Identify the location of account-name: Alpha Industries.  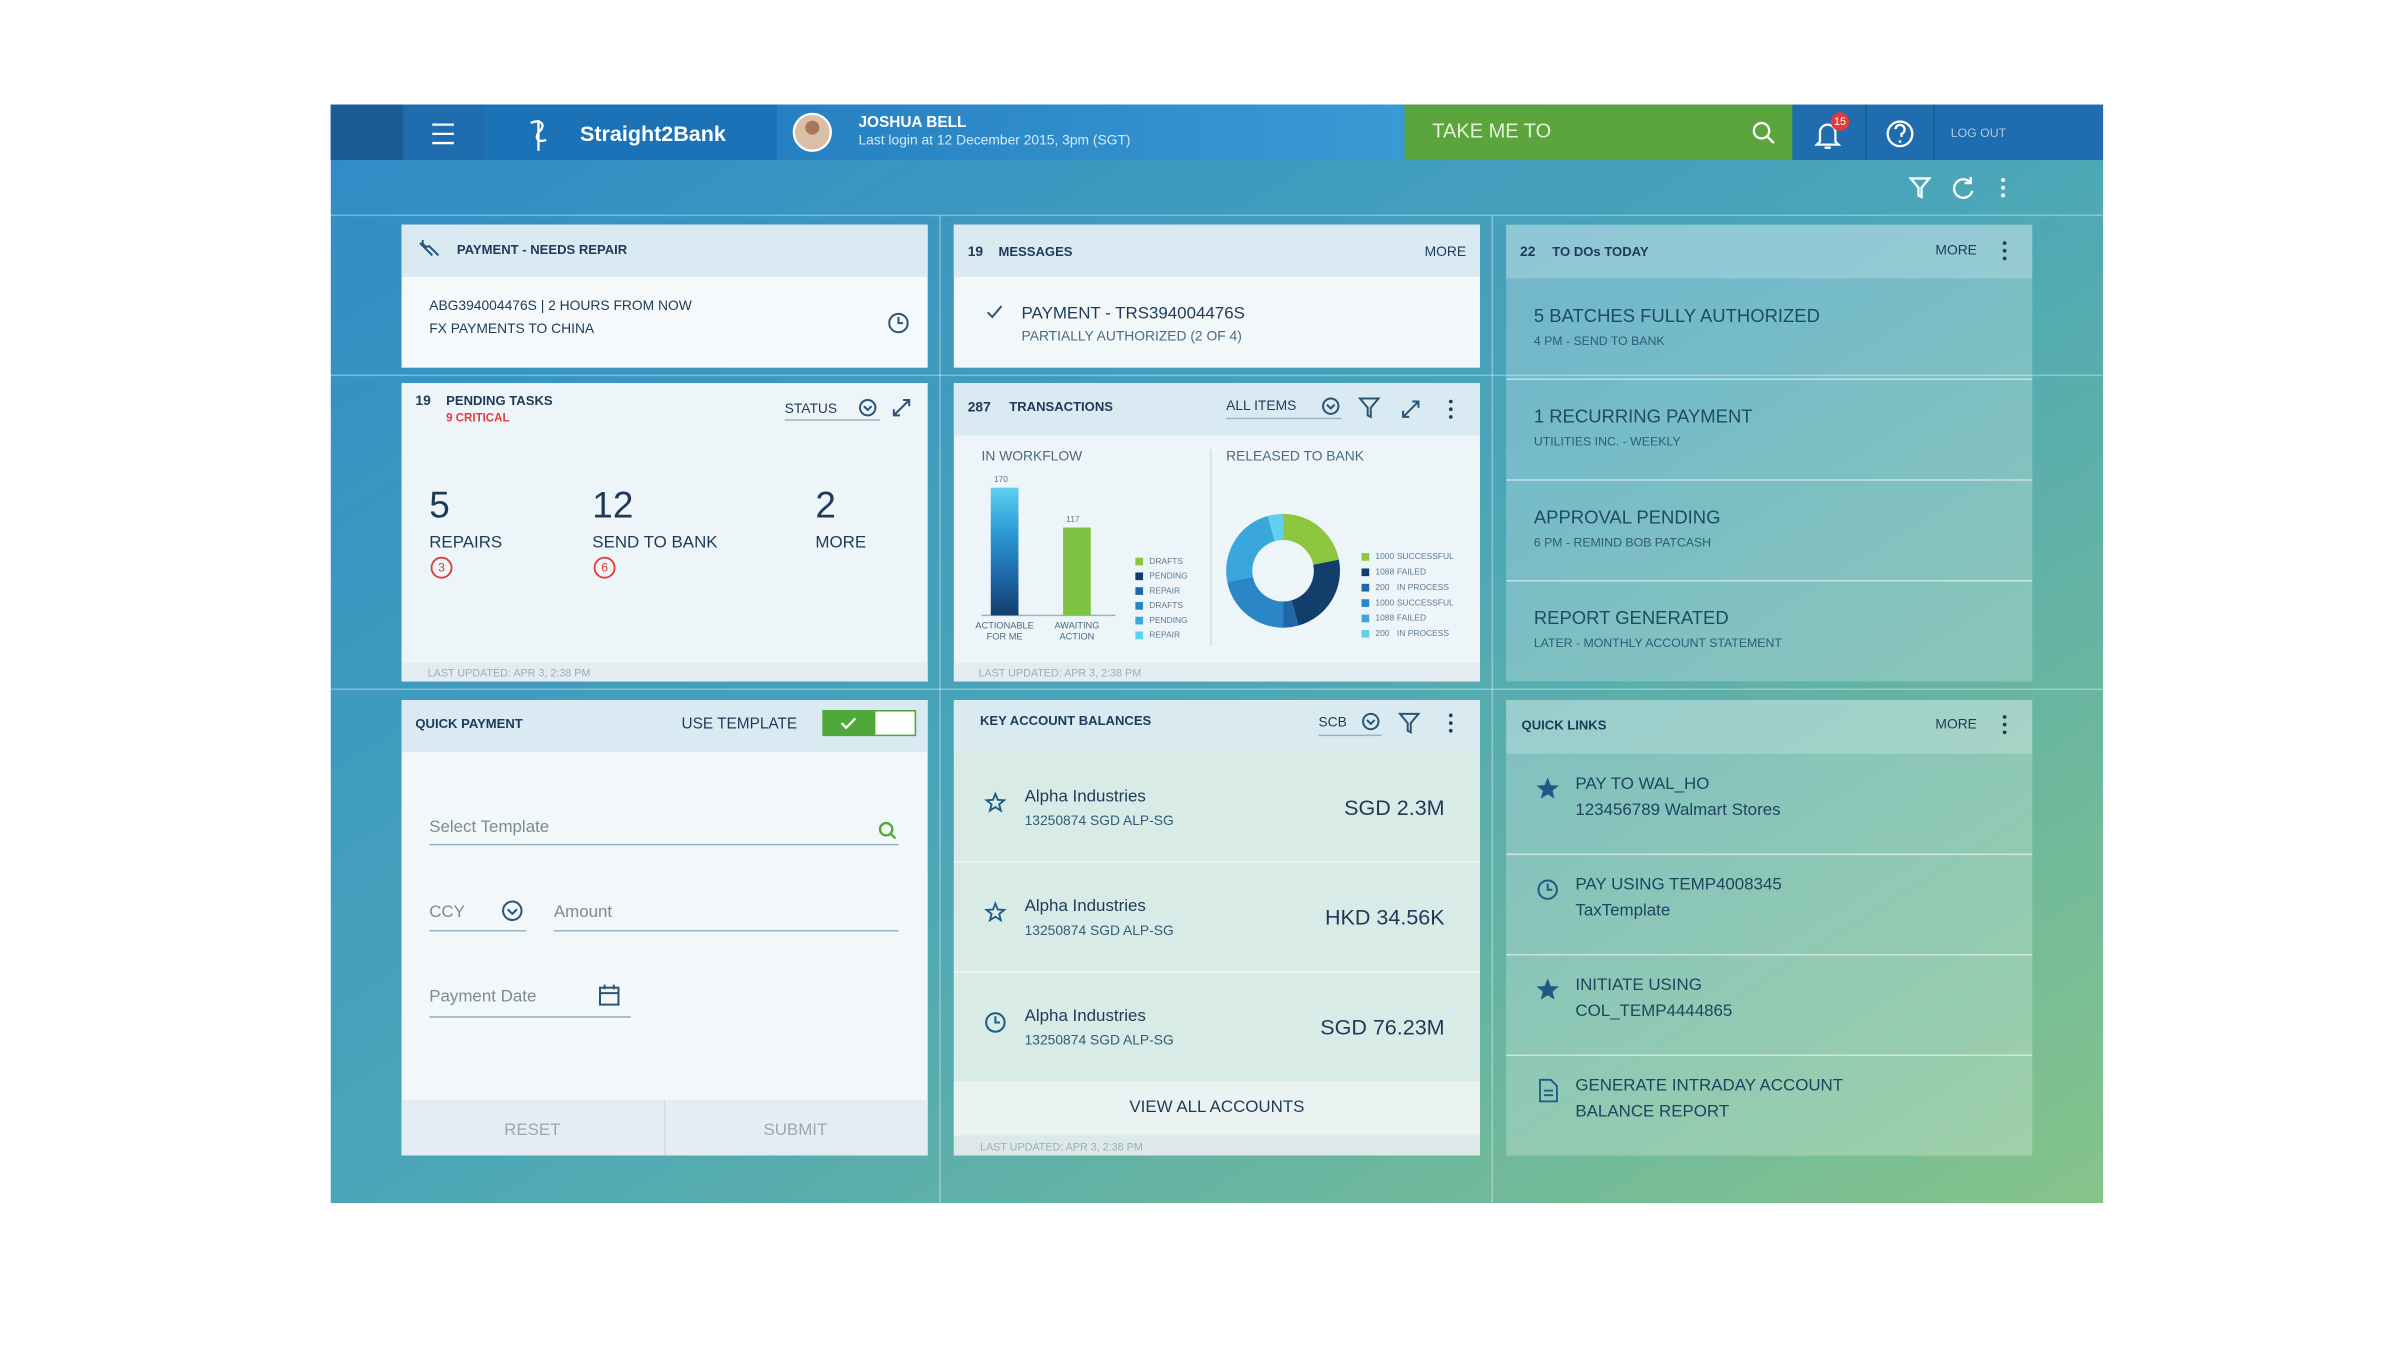
(1085, 1015).